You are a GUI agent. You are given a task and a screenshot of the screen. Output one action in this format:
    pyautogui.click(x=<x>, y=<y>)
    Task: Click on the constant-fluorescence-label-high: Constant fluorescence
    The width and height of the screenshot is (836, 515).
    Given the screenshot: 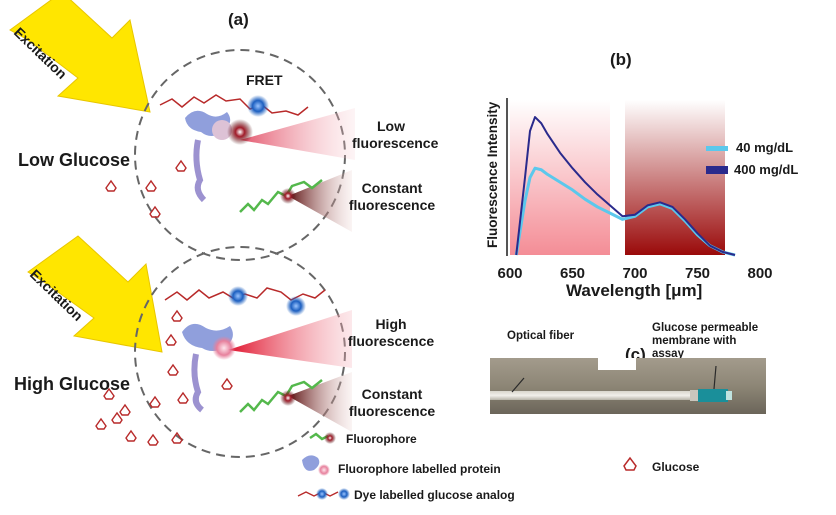 What is the action you would take?
    pyautogui.click(x=392, y=402)
    